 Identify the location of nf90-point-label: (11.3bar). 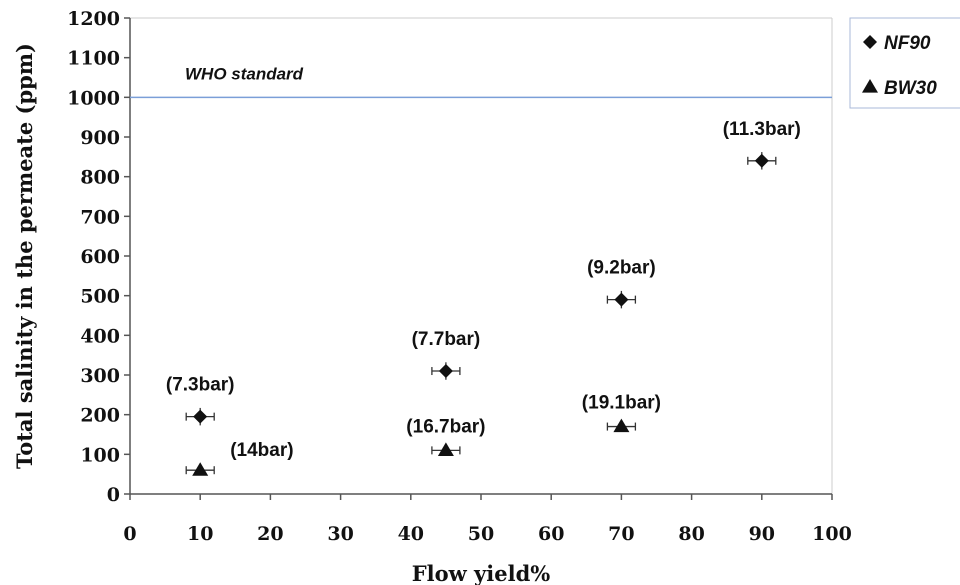
(762, 129).